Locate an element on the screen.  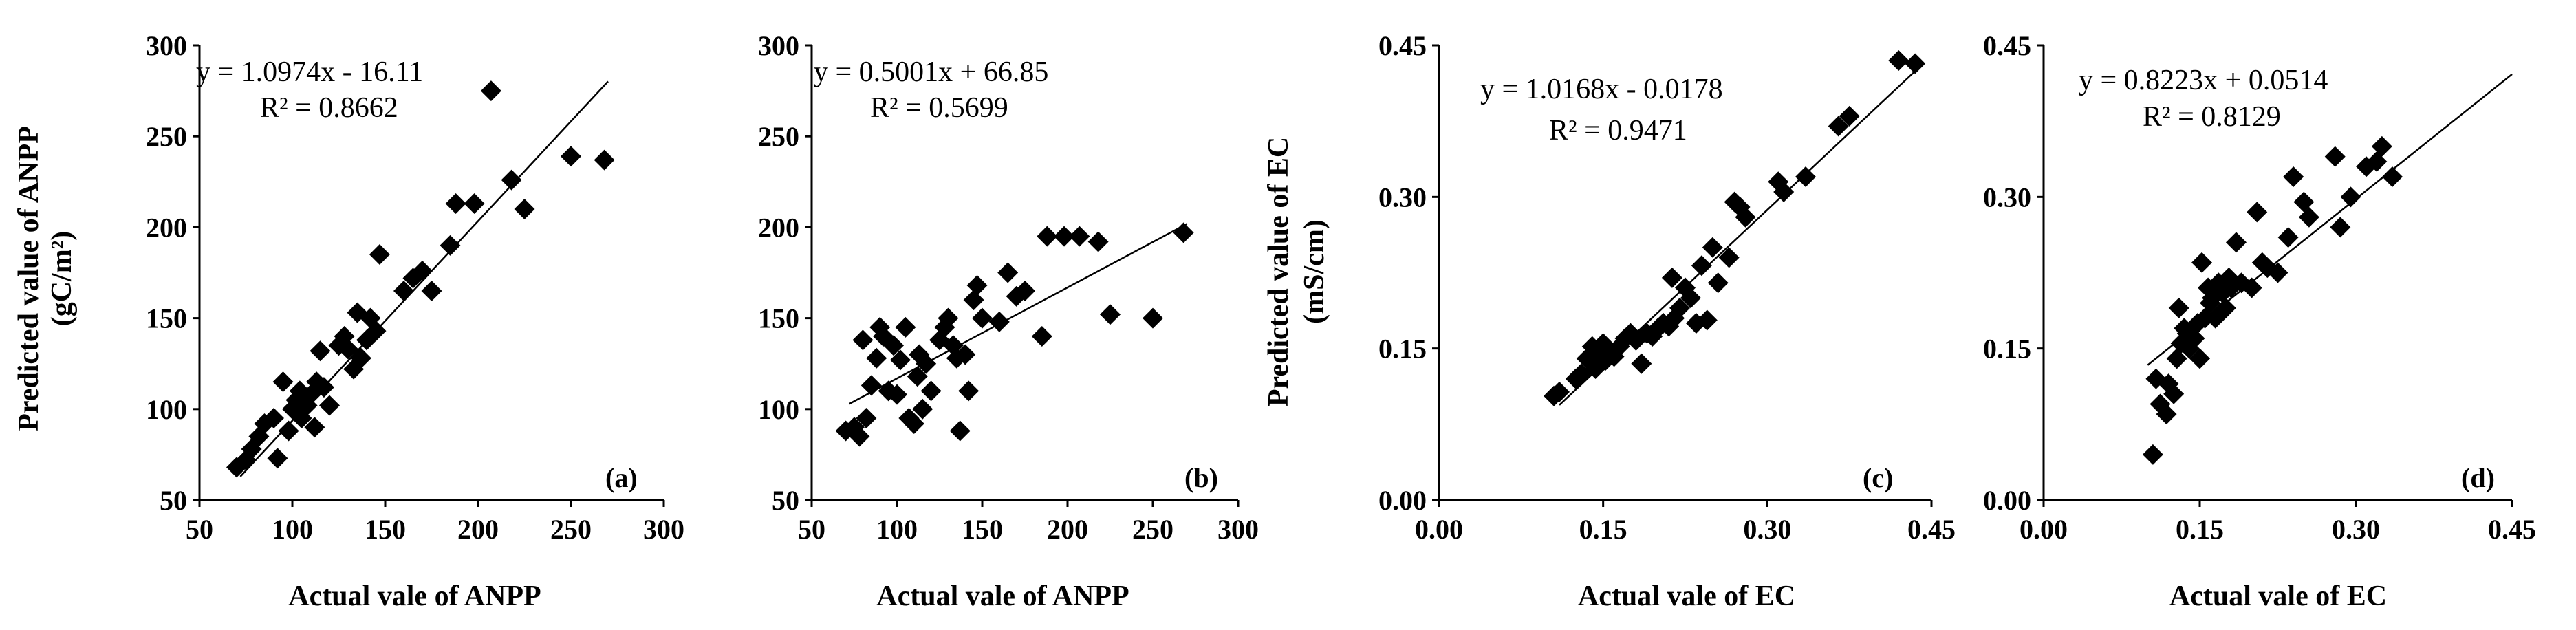
r-squared-d: R² = 0.8129 is located at coordinates (2212, 117).